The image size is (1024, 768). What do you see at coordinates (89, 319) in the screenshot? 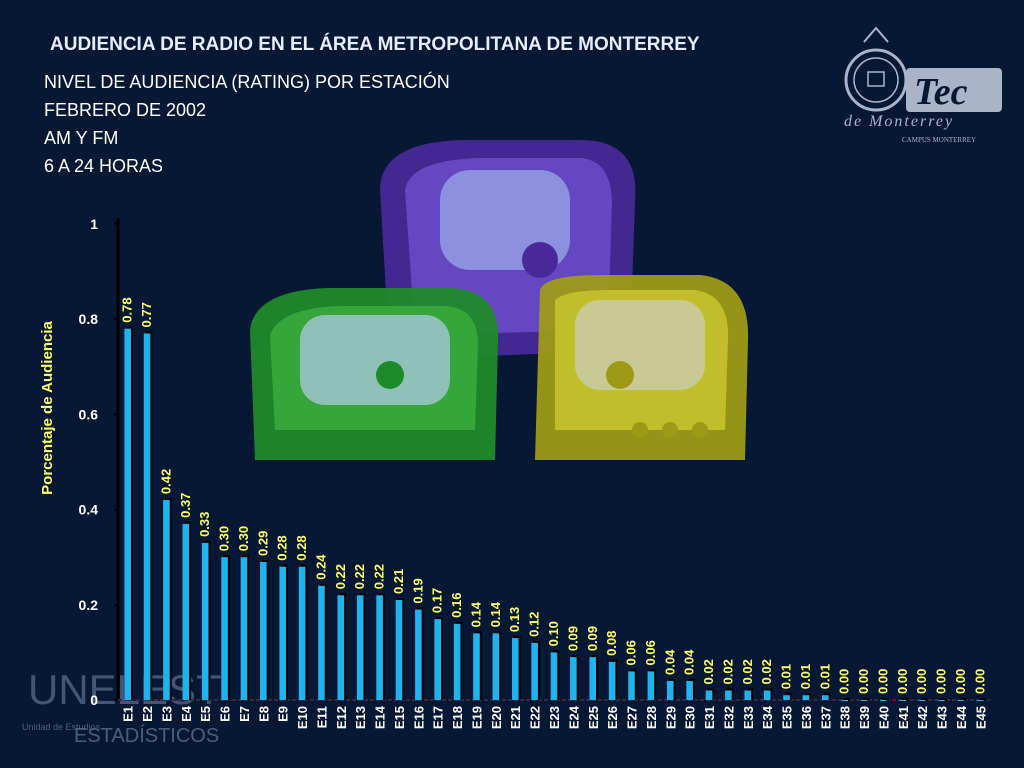
I see `y-tick-label: 0.8` at bounding box center [89, 319].